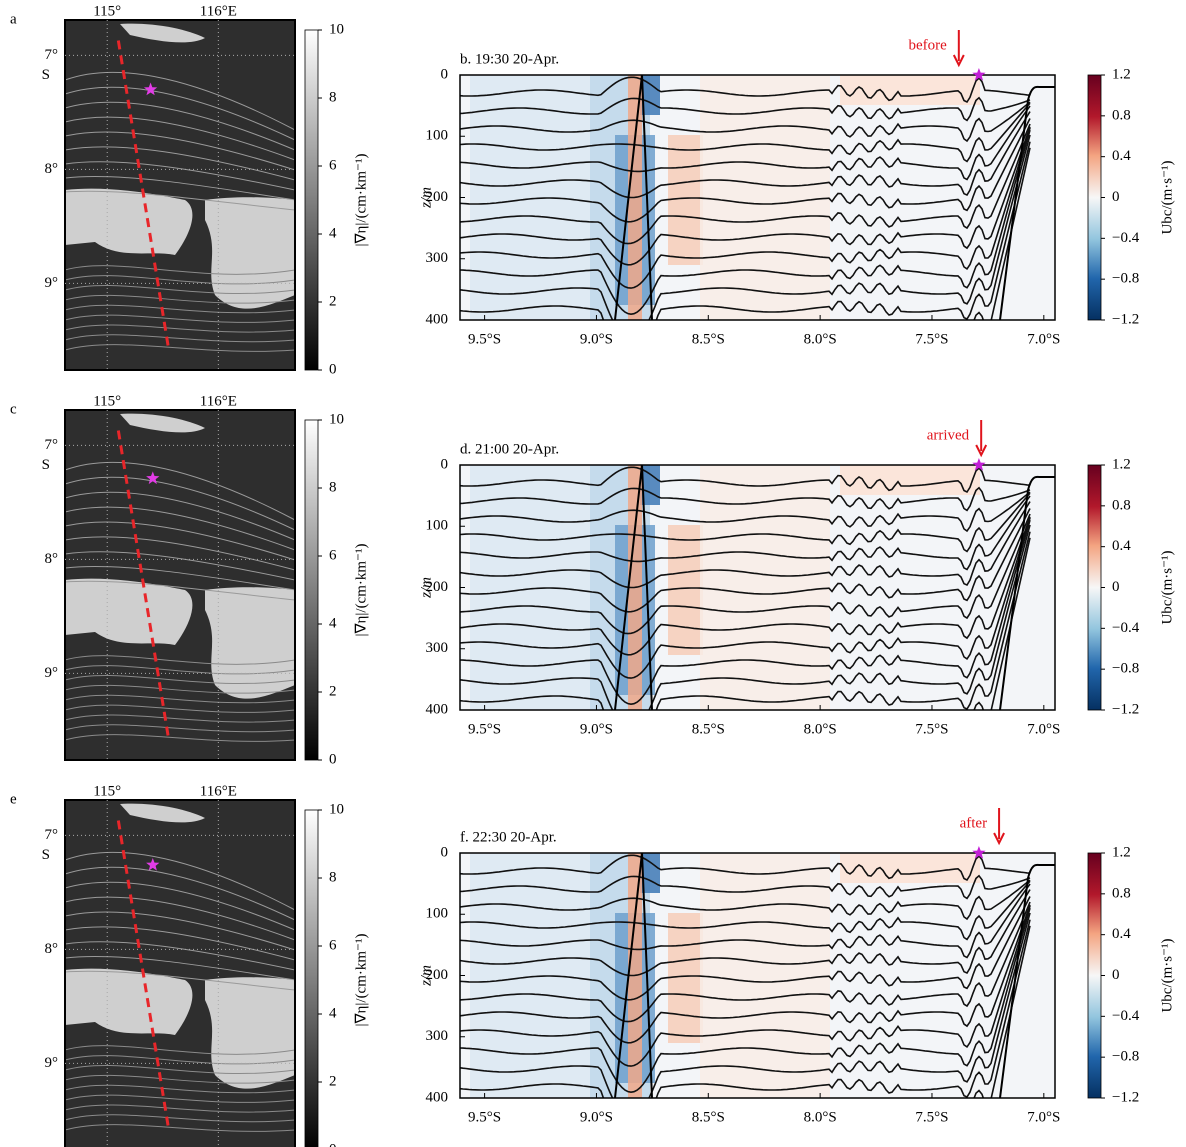 This screenshot has height=1147, width=1186. What do you see at coordinates (1126, 628) in the screenshot?
I see `colorbar-tick-label: −0.4` at bounding box center [1126, 628].